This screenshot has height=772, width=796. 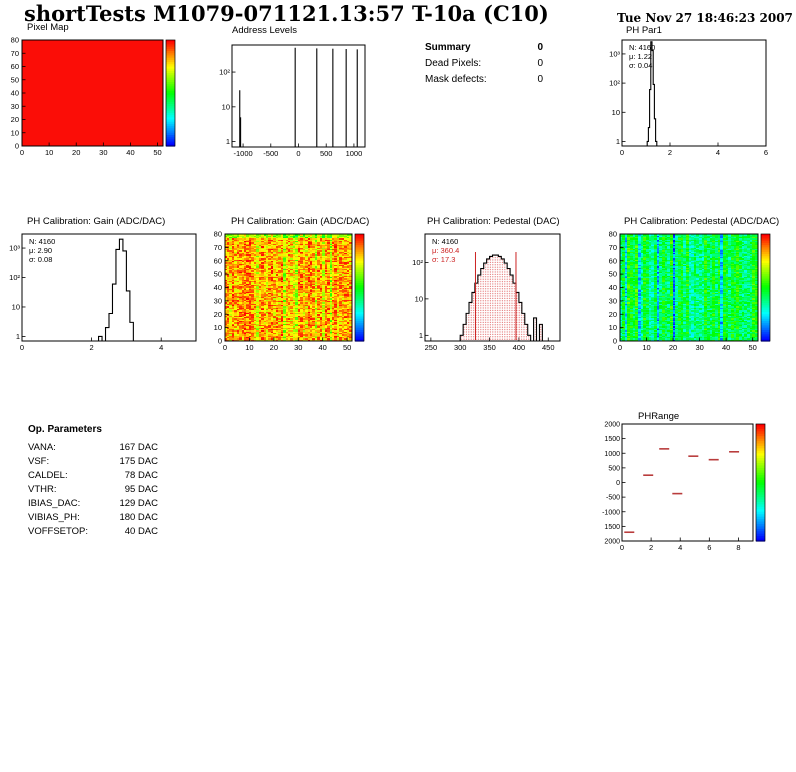 I want to click on svg-text: -1000, so click(x=242, y=153).